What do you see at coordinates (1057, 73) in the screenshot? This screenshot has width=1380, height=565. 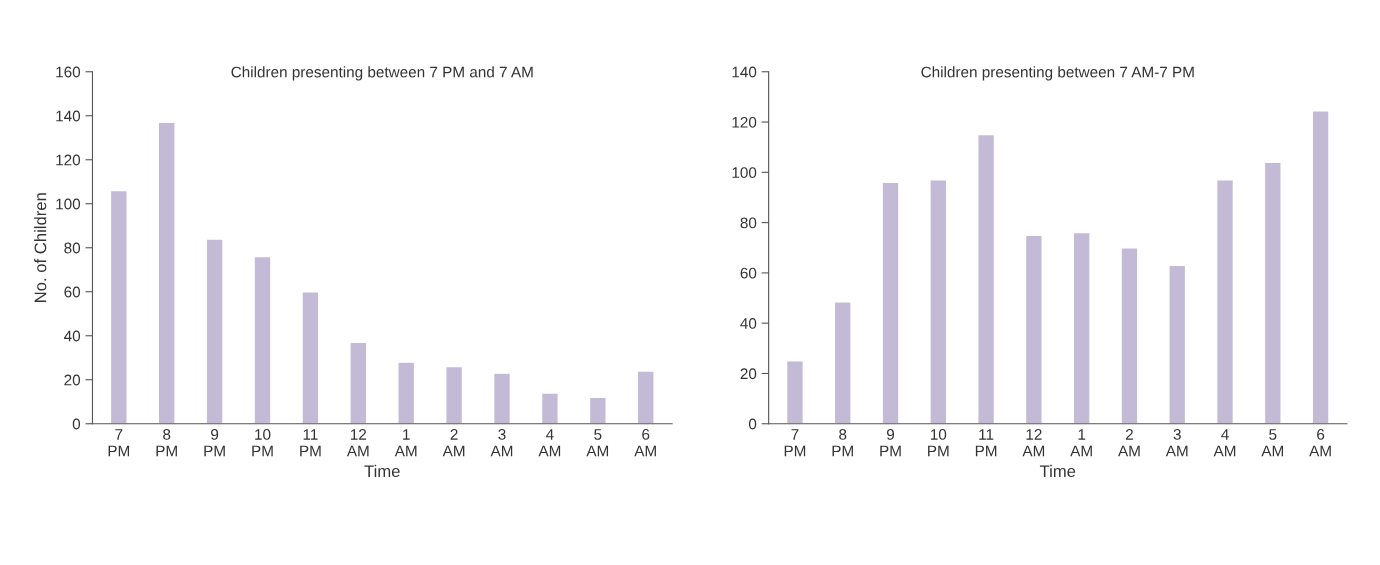 I see `chart-title: Children presenting between 7 AM-7 PM` at bounding box center [1057, 73].